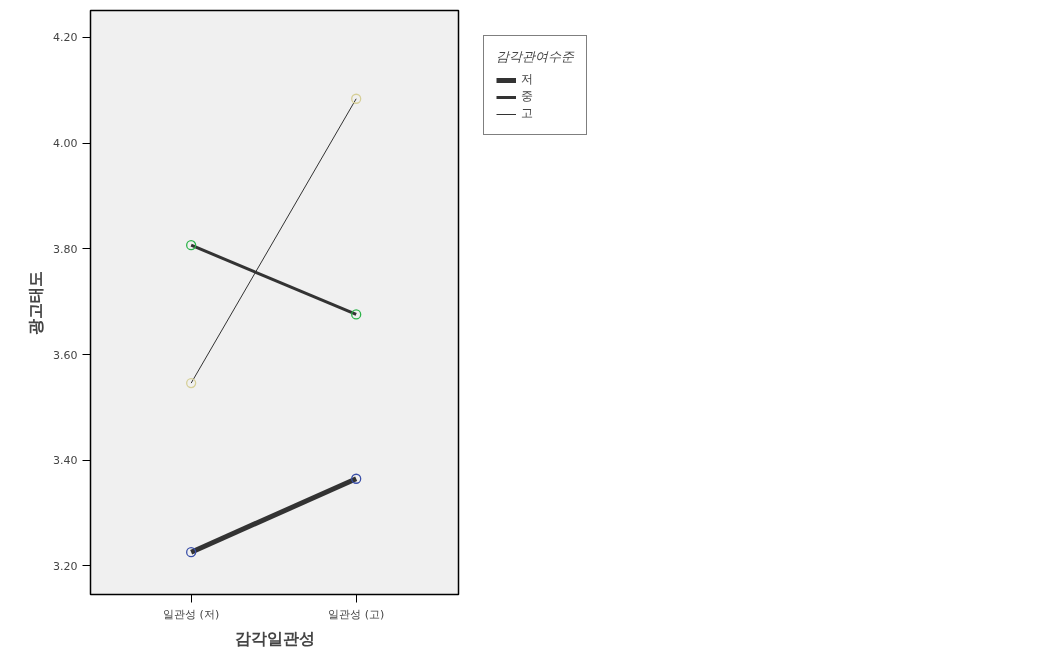 The width and height of the screenshot is (1059, 659). What do you see at coordinates (356, 614) in the screenshot?
I see `x-tick-label: 일관성 (고)` at bounding box center [356, 614].